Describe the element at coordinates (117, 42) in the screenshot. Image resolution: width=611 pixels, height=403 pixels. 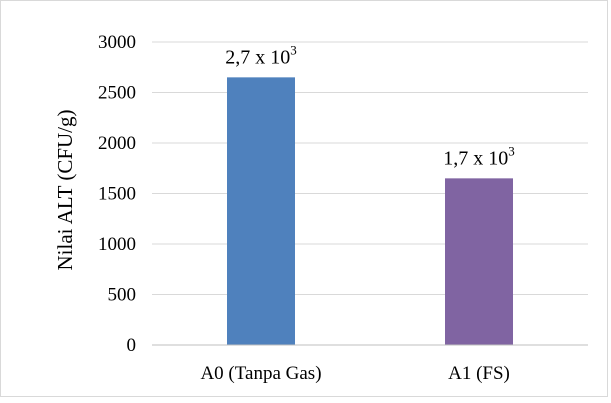
I see `y-tick-label: 3000` at that location.